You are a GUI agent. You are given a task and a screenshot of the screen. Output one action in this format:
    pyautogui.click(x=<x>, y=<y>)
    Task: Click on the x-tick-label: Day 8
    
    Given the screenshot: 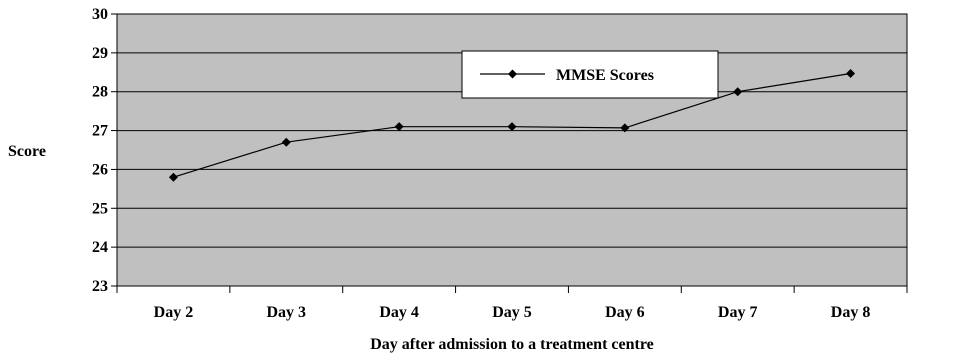 What is the action you would take?
    pyautogui.click(x=851, y=312)
    